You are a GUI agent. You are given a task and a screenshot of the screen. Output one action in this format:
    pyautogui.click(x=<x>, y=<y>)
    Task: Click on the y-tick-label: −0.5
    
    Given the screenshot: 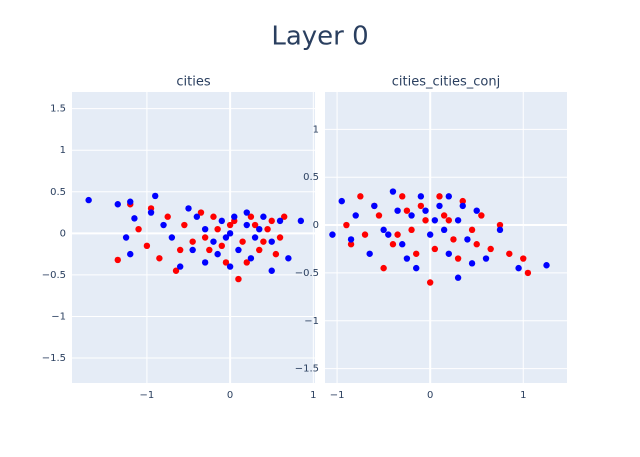 What is the action you would take?
    pyautogui.click(x=307, y=273)
    